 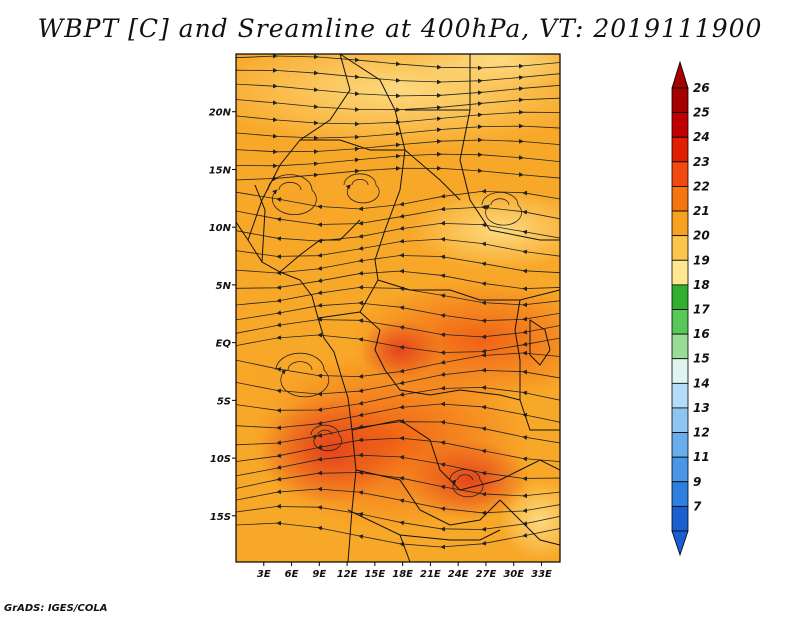 What do you see at coordinates (680, 543) in the screenshot?
I see `colorbar-bottom-arrow` at bounding box center [680, 543].